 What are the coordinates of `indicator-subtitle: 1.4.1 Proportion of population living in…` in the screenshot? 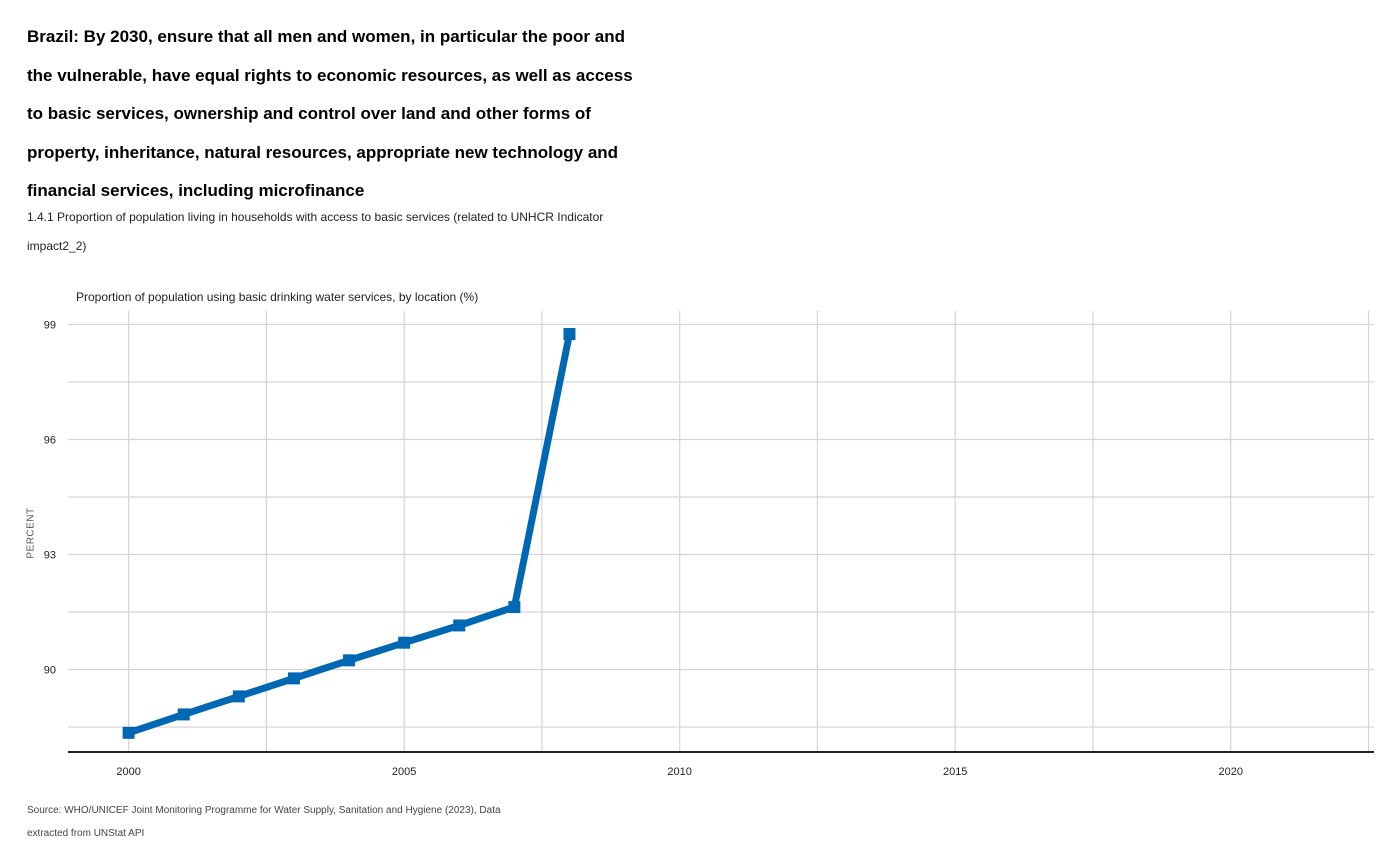 It's located at (315, 231).